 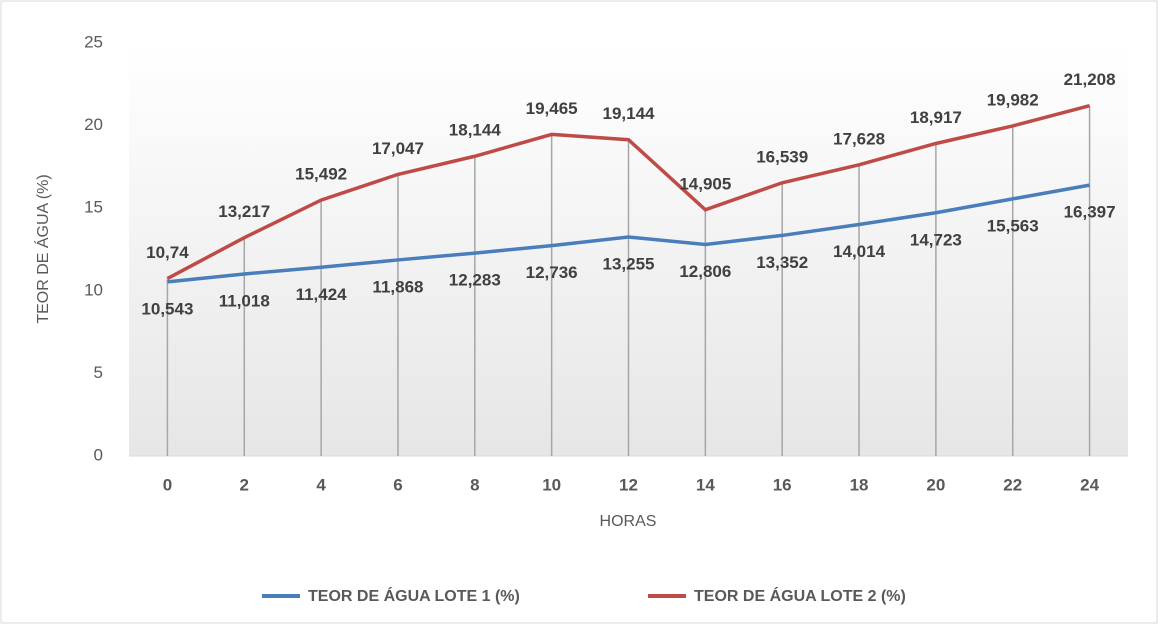 What do you see at coordinates (474, 484) in the screenshot?
I see `x-tick-label: 8` at bounding box center [474, 484].